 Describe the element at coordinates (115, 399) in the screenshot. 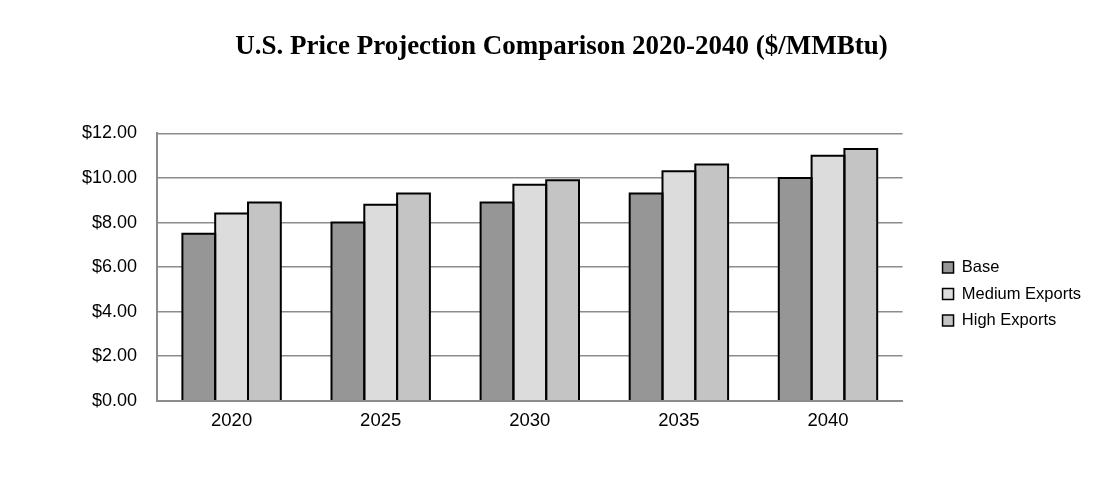

I see `y-tick-label: $0.00` at that location.